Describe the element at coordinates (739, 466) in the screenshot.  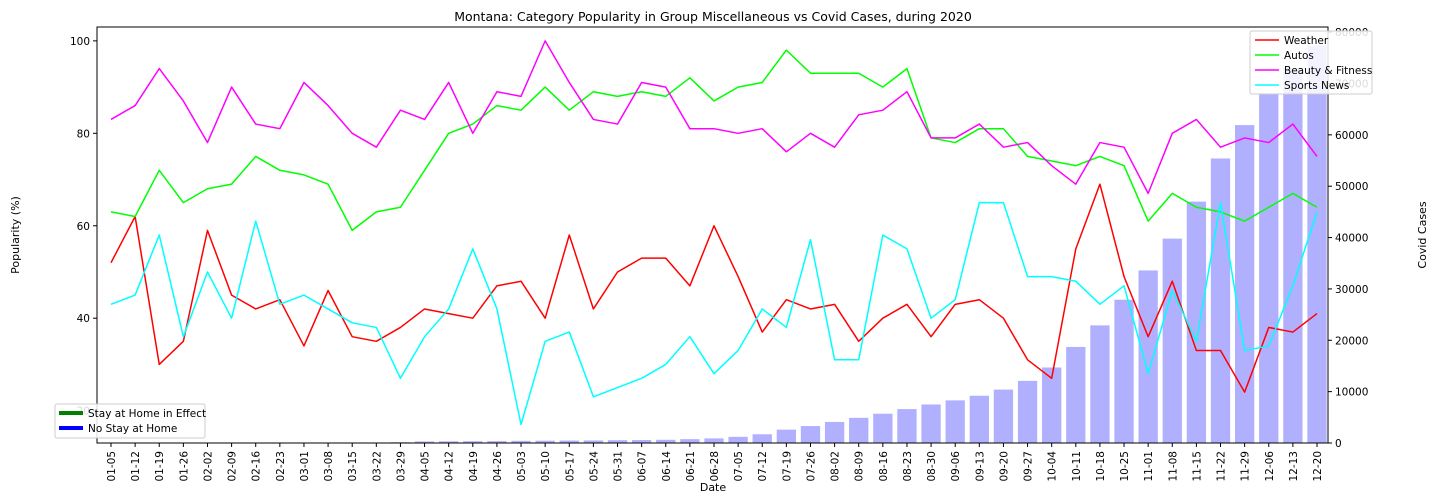
I see `x-tick-label: 07-05` at that location.